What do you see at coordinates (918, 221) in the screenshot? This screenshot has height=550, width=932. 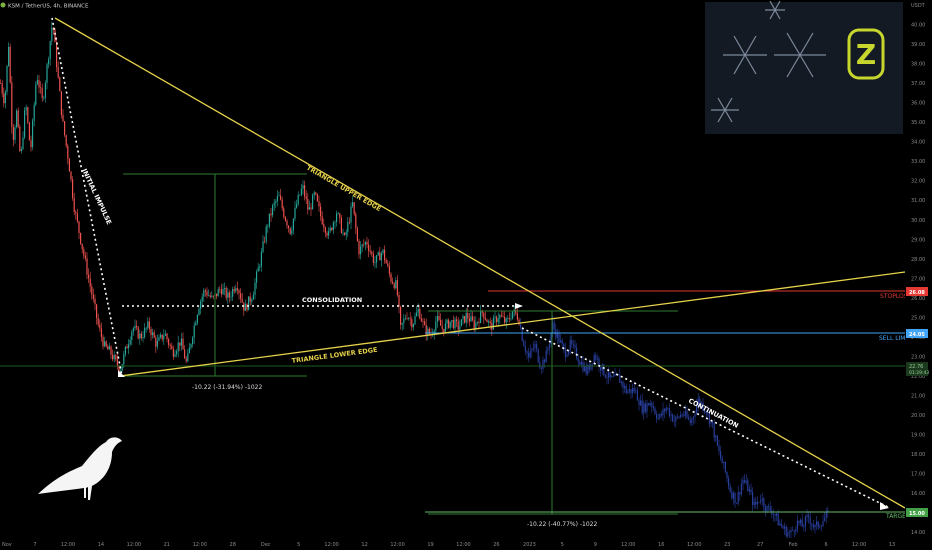 I see `y-tick-label: 30.00` at bounding box center [918, 221].